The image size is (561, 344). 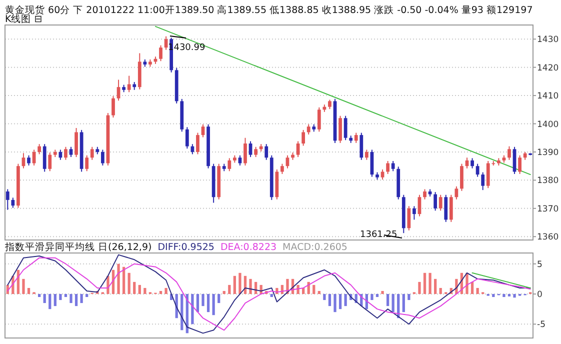 What do you see at coordinates (78, 247) in the screenshot?
I see `chart-title: 指数平滑异同平均线 日(26,12,9)` at bounding box center [78, 247].